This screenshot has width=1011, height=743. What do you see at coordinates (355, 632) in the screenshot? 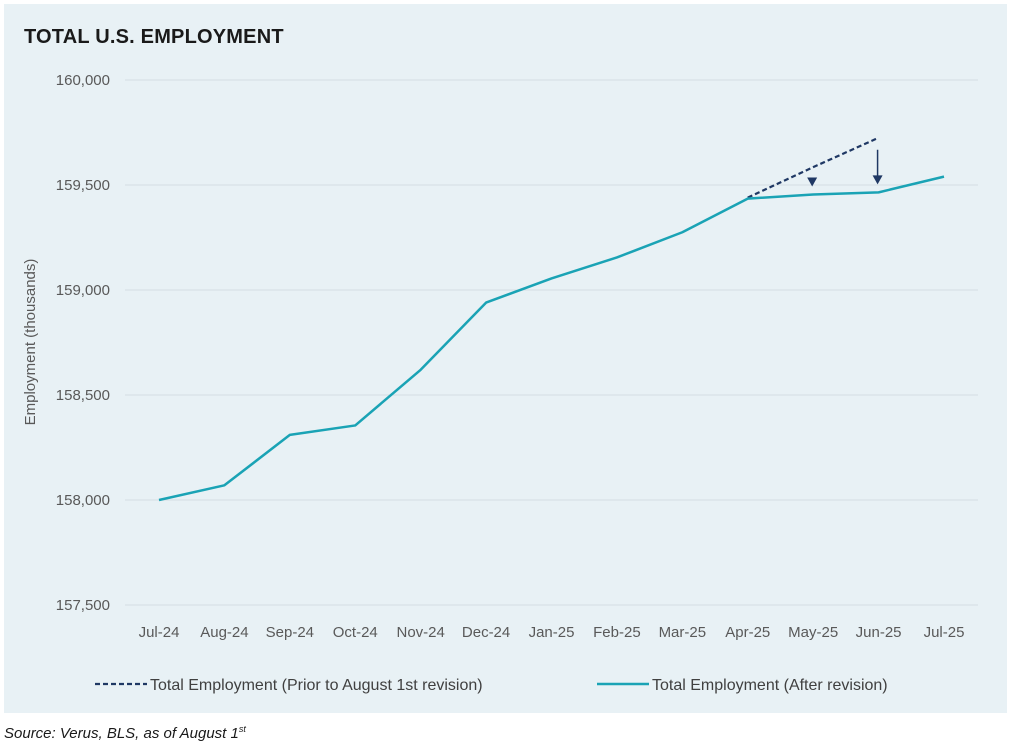
I see `x-tick-label: Oct-24` at bounding box center [355, 632].